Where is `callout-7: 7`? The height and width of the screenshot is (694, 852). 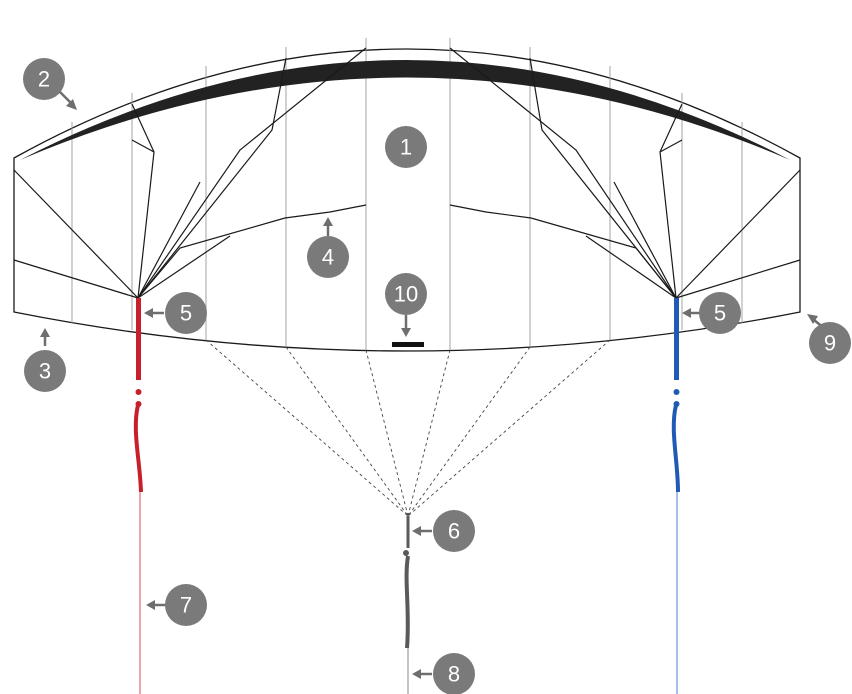 callout-7: 7 is located at coordinates (186, 605).